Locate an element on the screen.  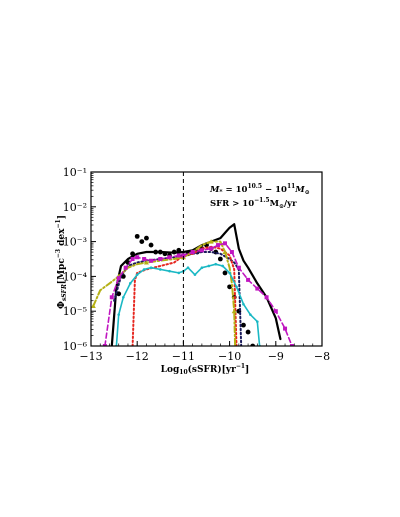
x-tick-label: −8 is located at coordinates (322, 356).